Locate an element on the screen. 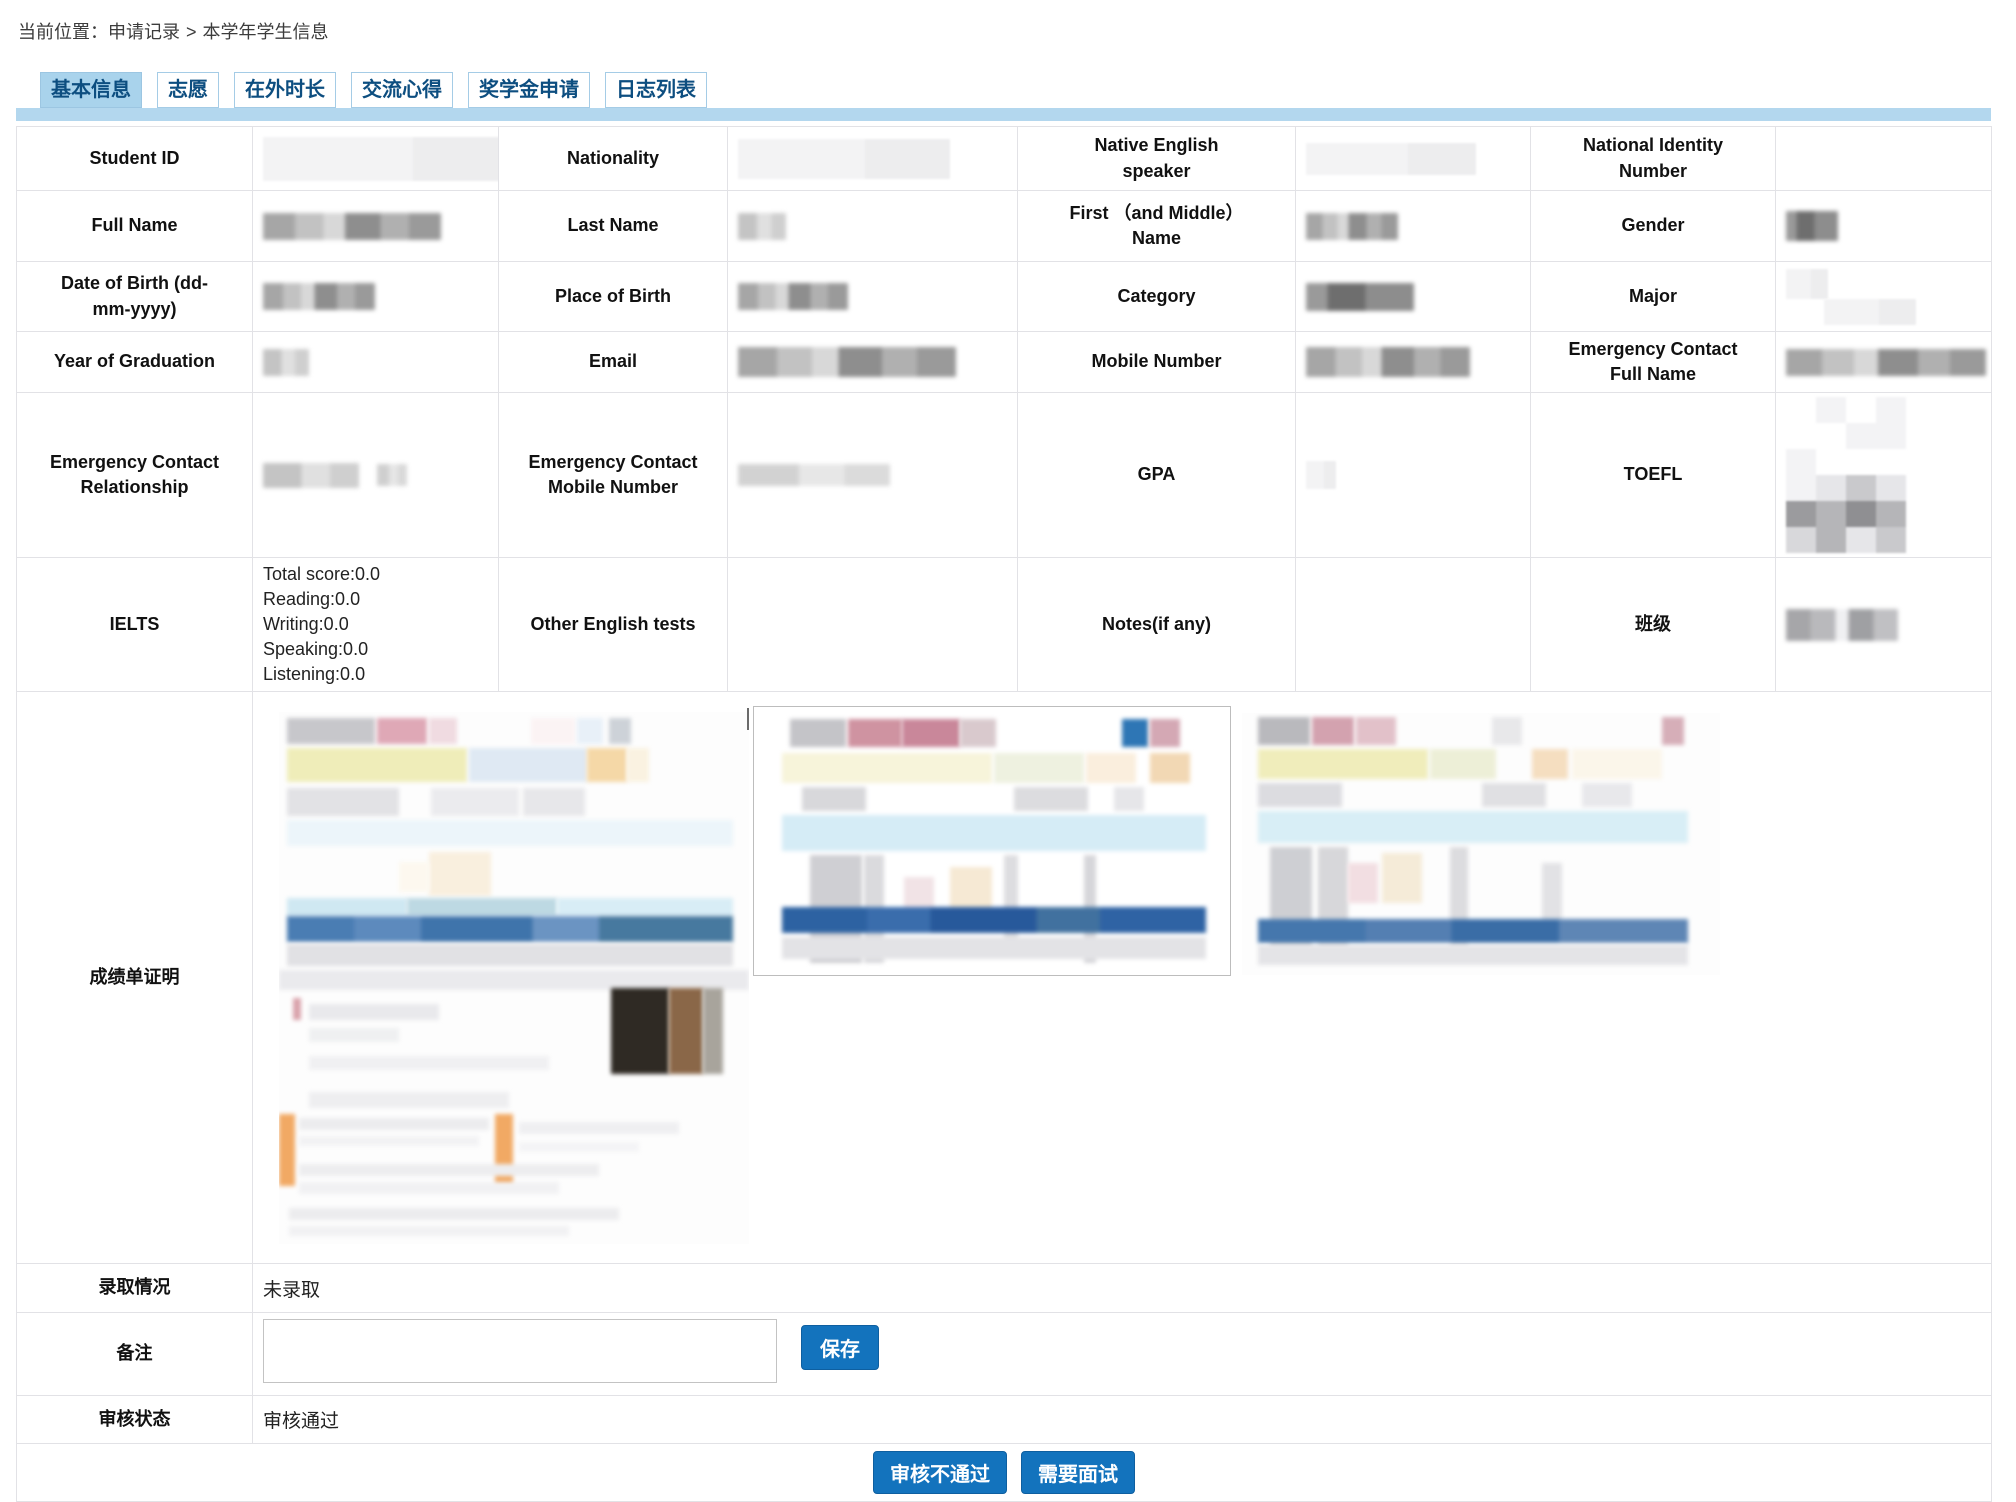 This screenshot has width=2016, height=1502. breadcrumb: 当前位置：申请记录 > 本学年学生信息 is located at coordinates (1008, 27).